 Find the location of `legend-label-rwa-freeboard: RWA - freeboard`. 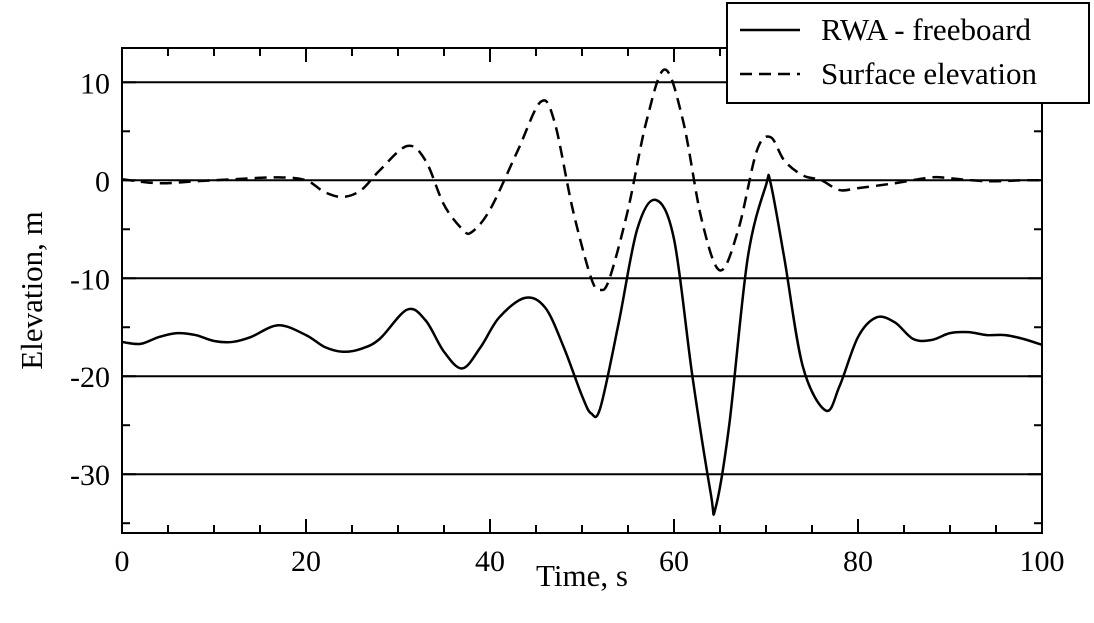

legend-label-rwa-freeboard: RWA - freeboard is located at coordinates (926, 29).